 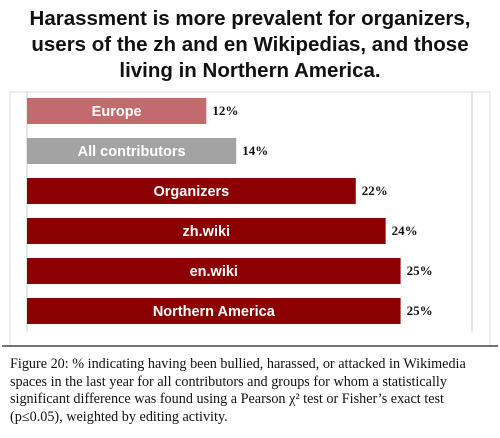 I want to click on value-label: 24%, so click(x=405, y=230).